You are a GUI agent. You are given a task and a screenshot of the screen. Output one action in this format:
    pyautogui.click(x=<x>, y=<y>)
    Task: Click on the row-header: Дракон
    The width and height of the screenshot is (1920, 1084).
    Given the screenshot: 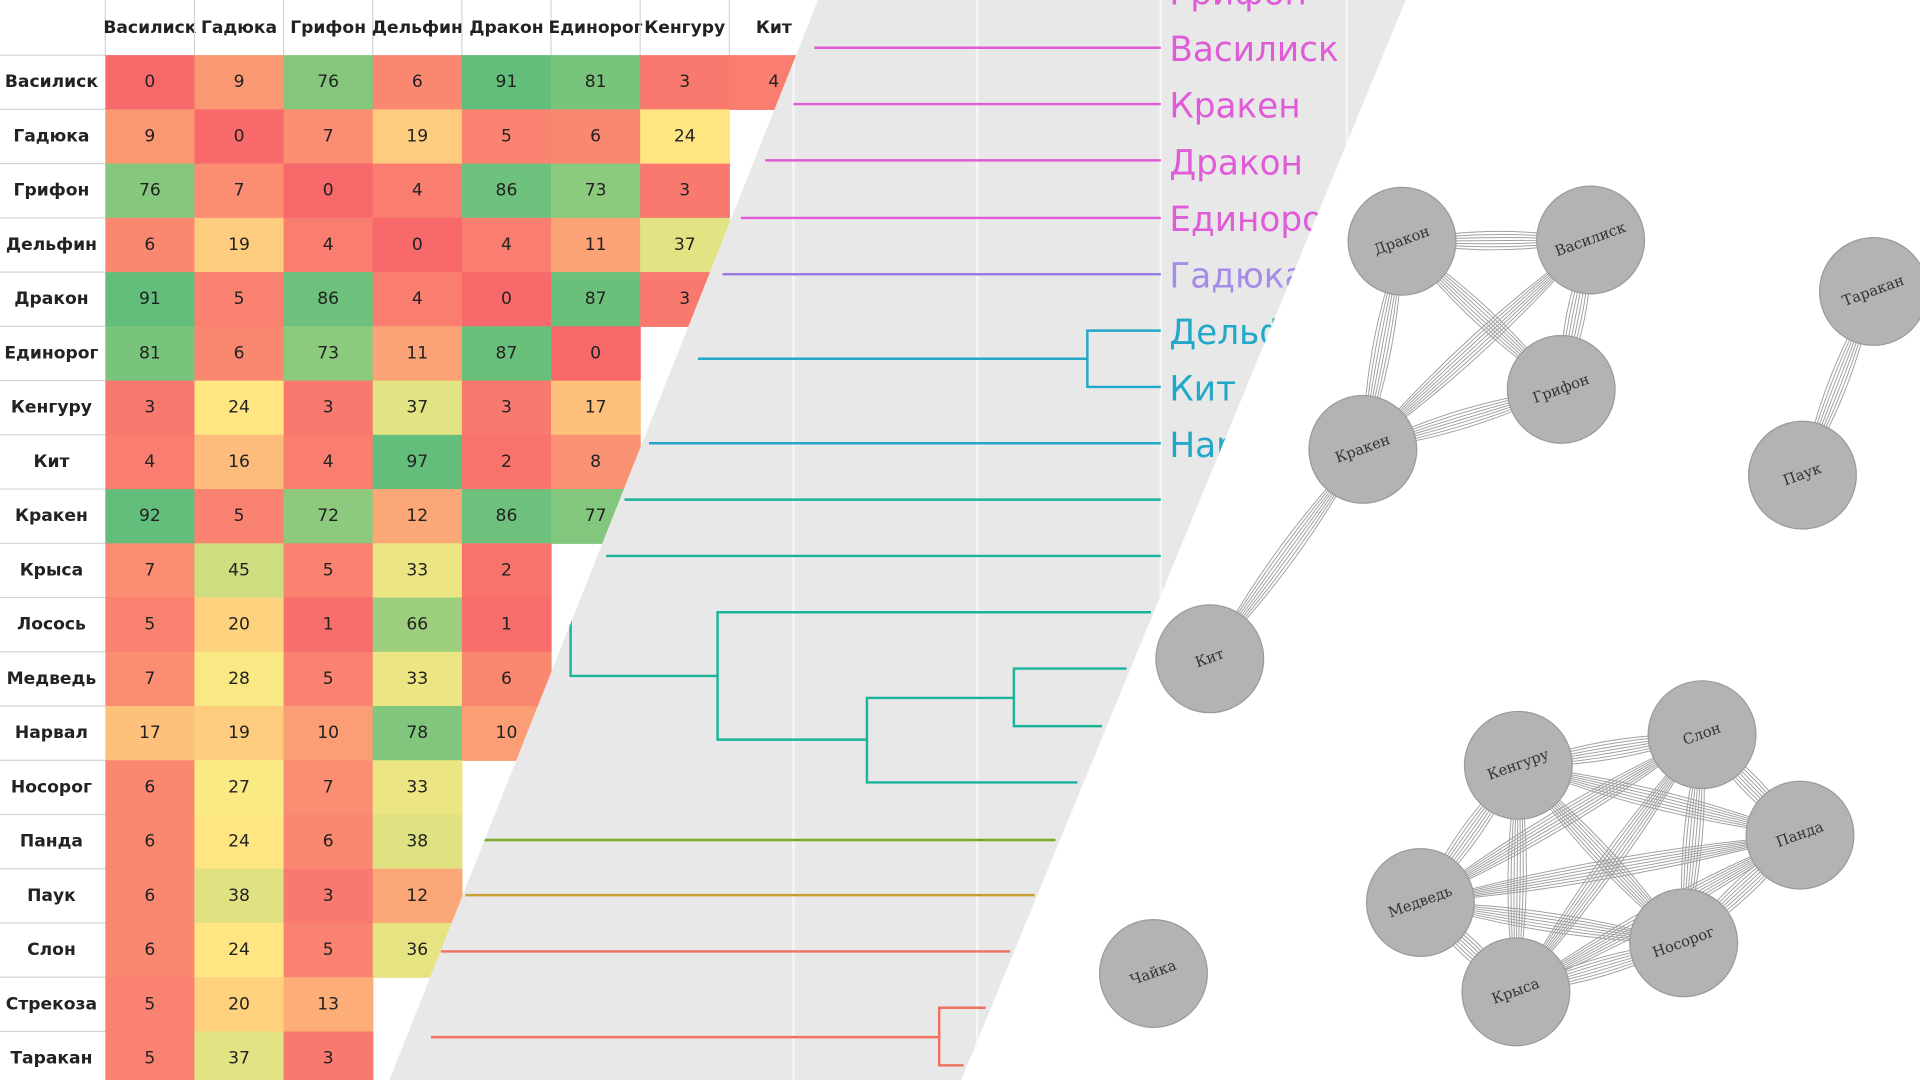 What is the action you would take?
    pyautogui.click(x=51, y=299)
    